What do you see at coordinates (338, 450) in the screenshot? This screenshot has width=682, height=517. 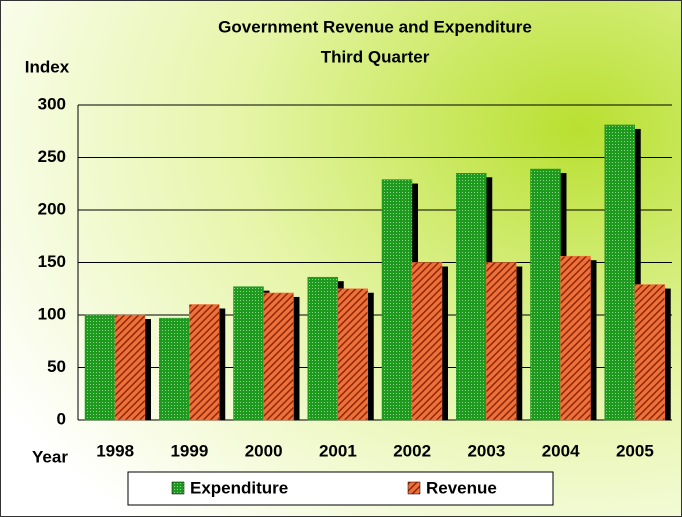 I see `x-tick-label: 2001` at bounding box center [338, 450].